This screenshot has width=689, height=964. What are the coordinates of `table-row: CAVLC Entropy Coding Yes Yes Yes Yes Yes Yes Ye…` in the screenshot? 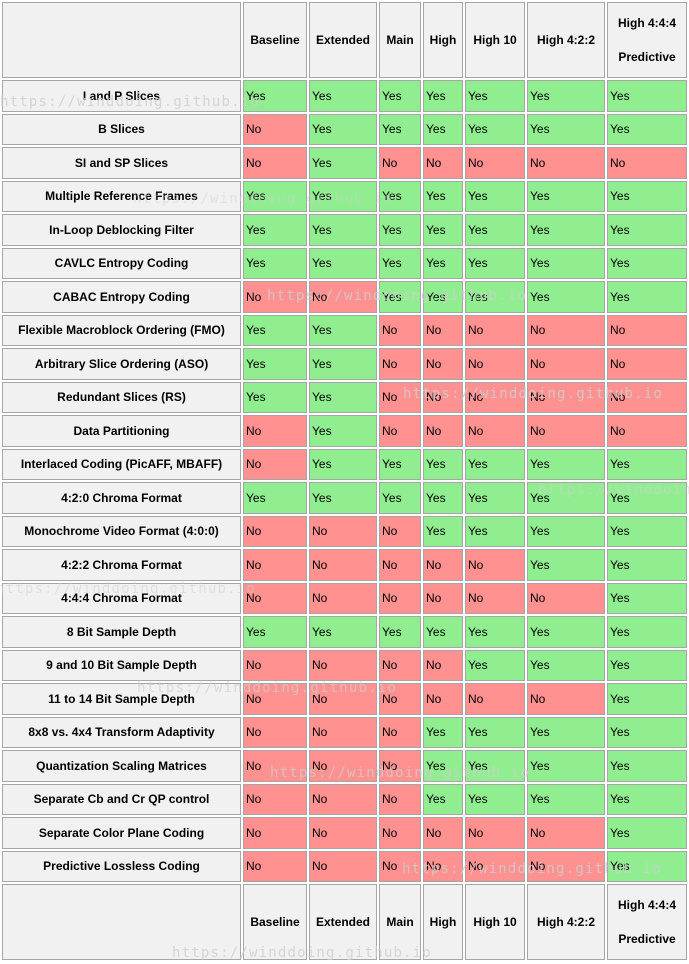 It's located at (344, 263).